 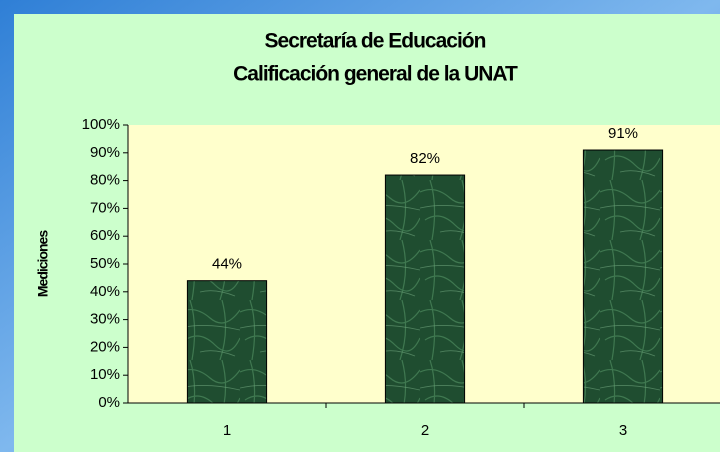 I want to click on x-tick-label: 2, so click(x=425, y=430).